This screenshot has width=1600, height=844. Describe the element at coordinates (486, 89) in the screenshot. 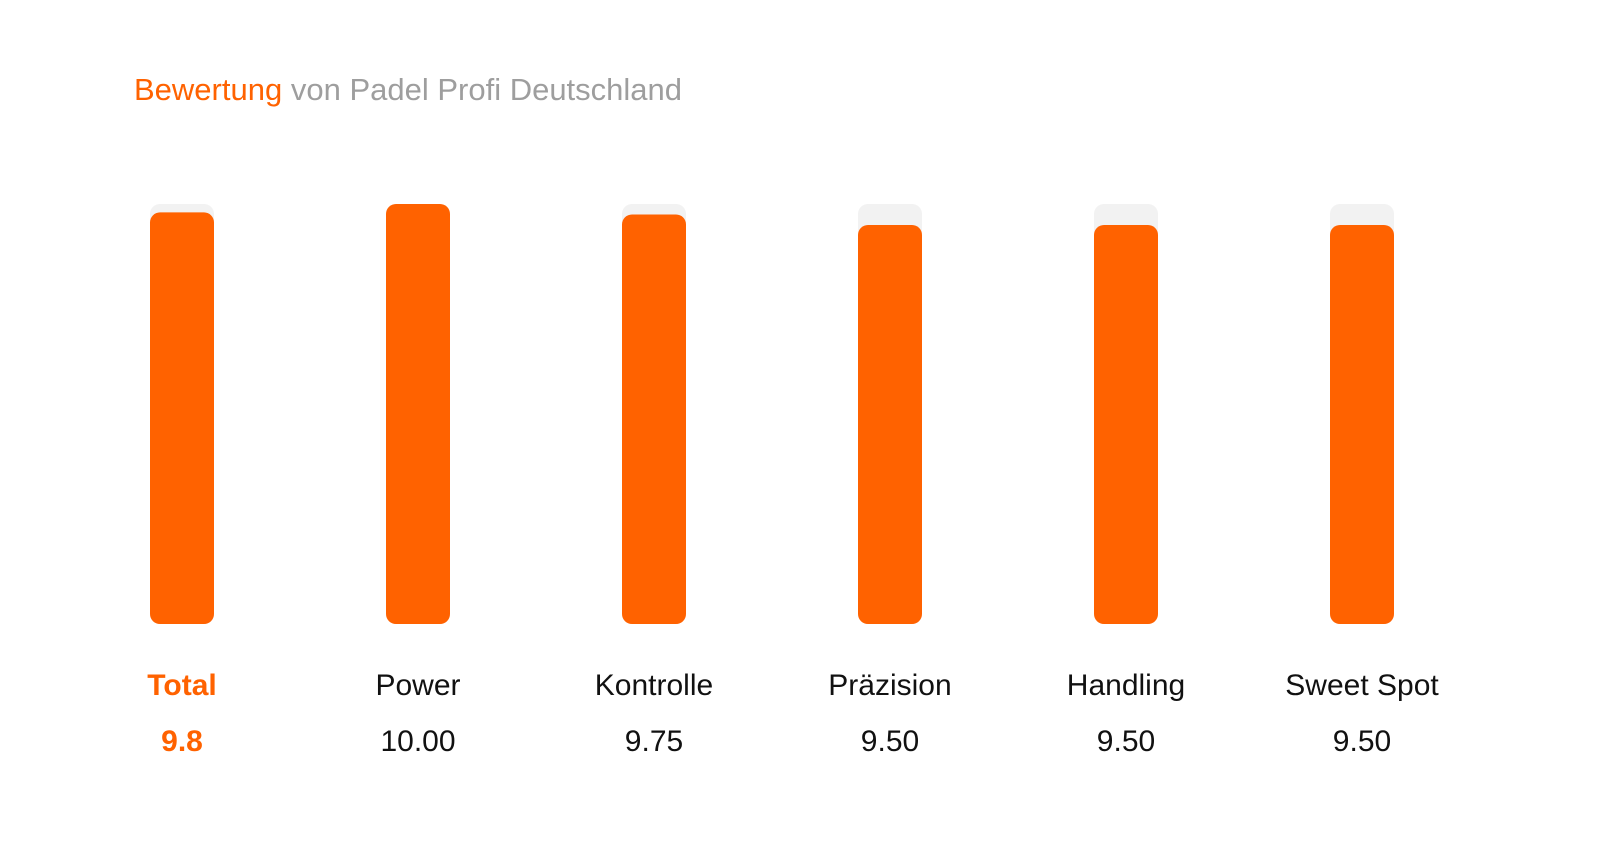

I see `chart-title-rest: von Padel Profi Deutschland` at that location.